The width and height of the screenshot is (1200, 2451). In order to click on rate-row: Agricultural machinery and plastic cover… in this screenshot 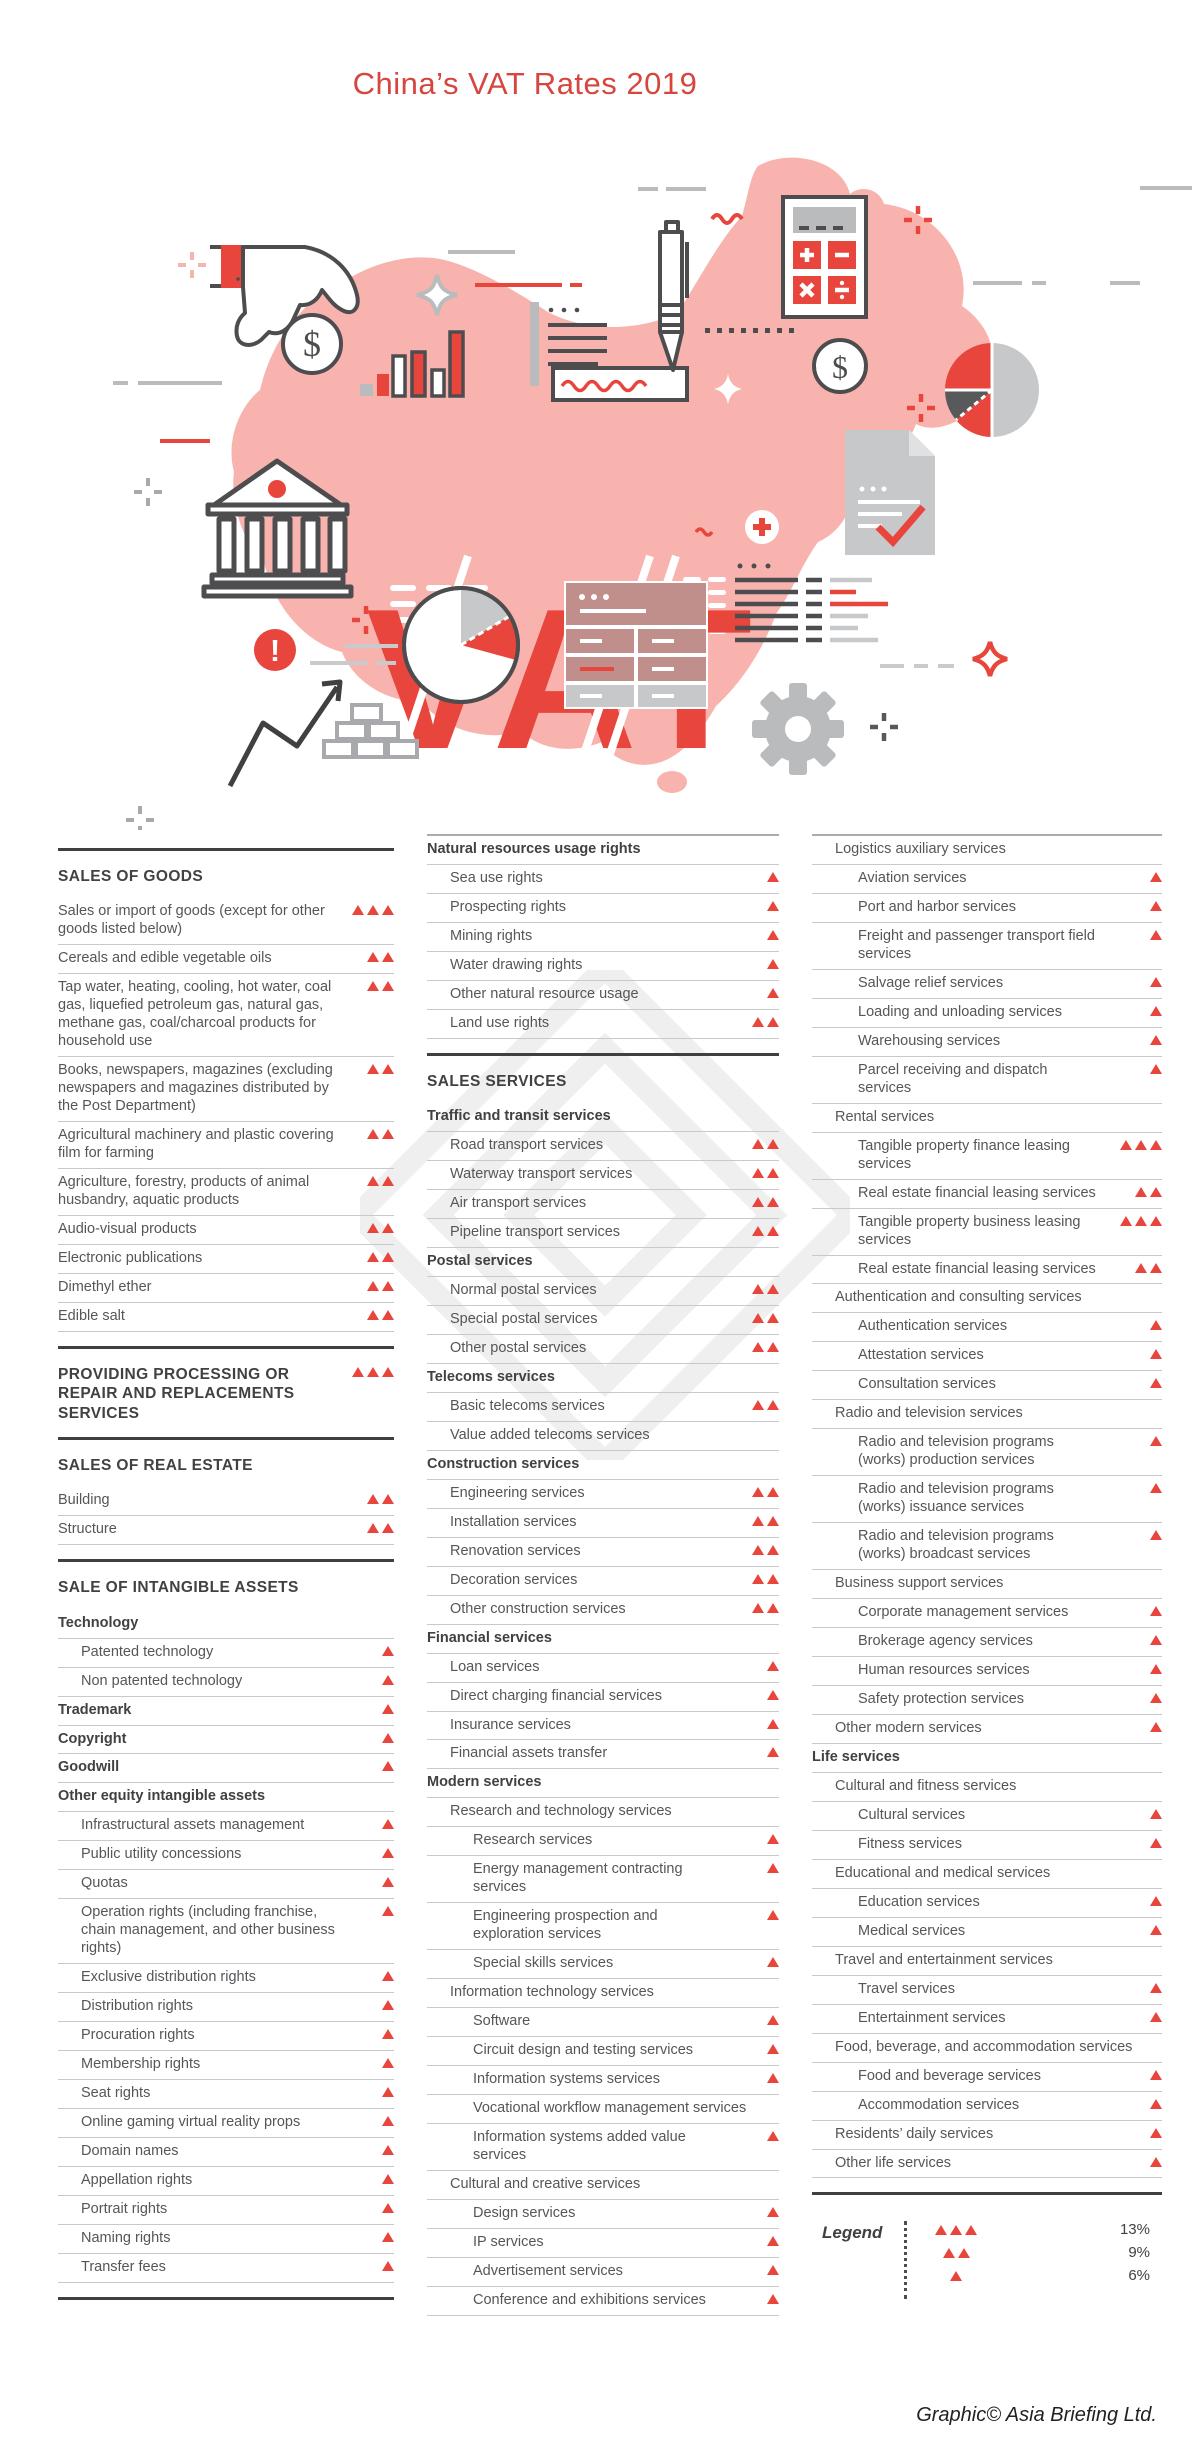, I will do `click(226, 1145)`.